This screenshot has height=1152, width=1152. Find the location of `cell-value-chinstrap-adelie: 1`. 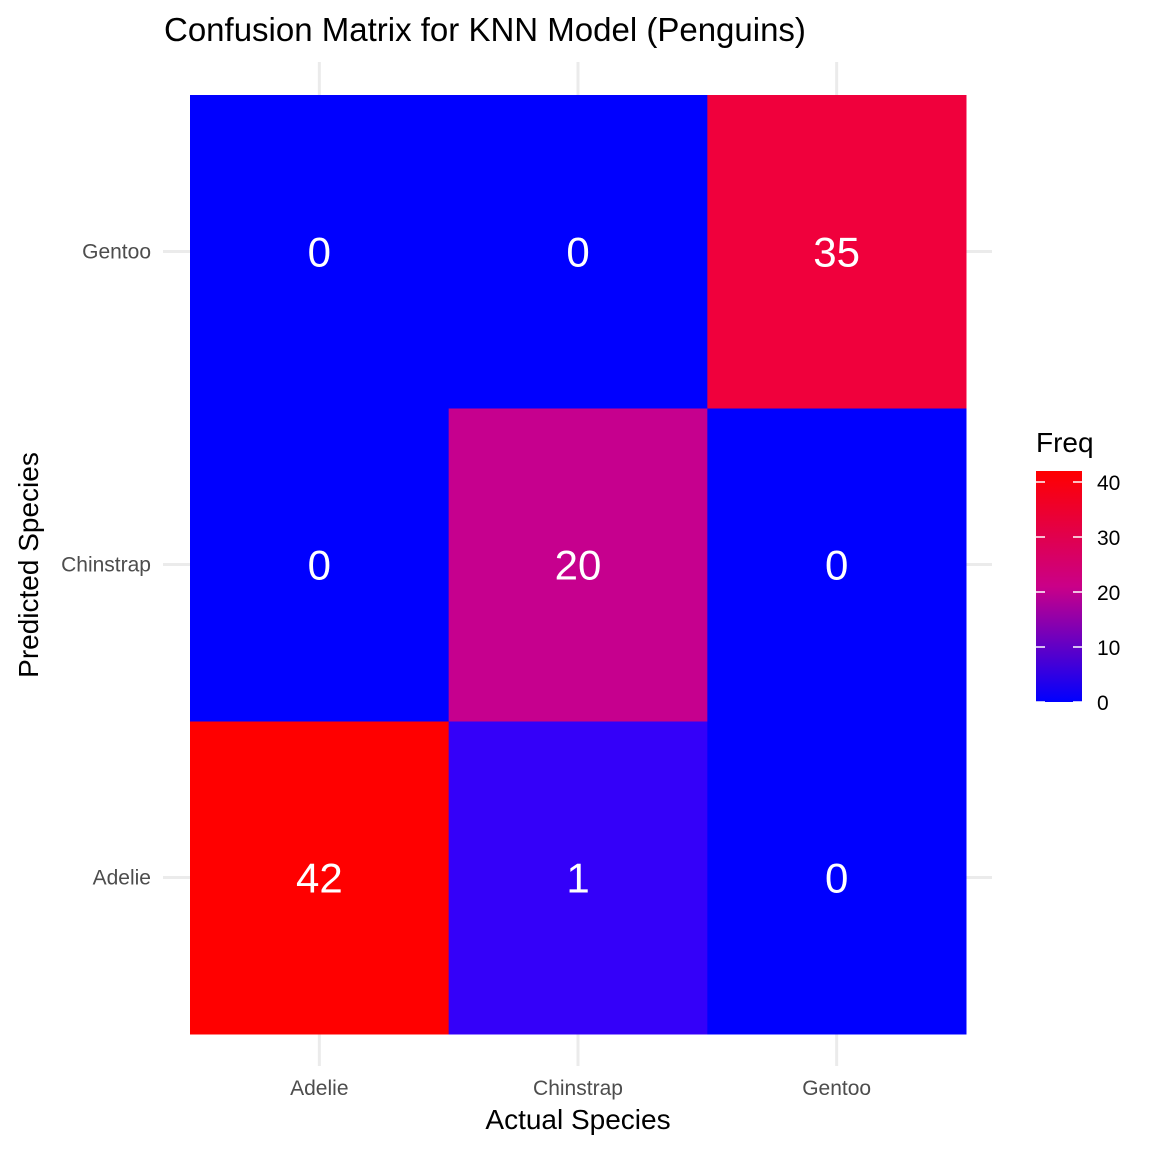

cell-value-chinstrap-adelie: 1 is located at coordinates (577, 878).